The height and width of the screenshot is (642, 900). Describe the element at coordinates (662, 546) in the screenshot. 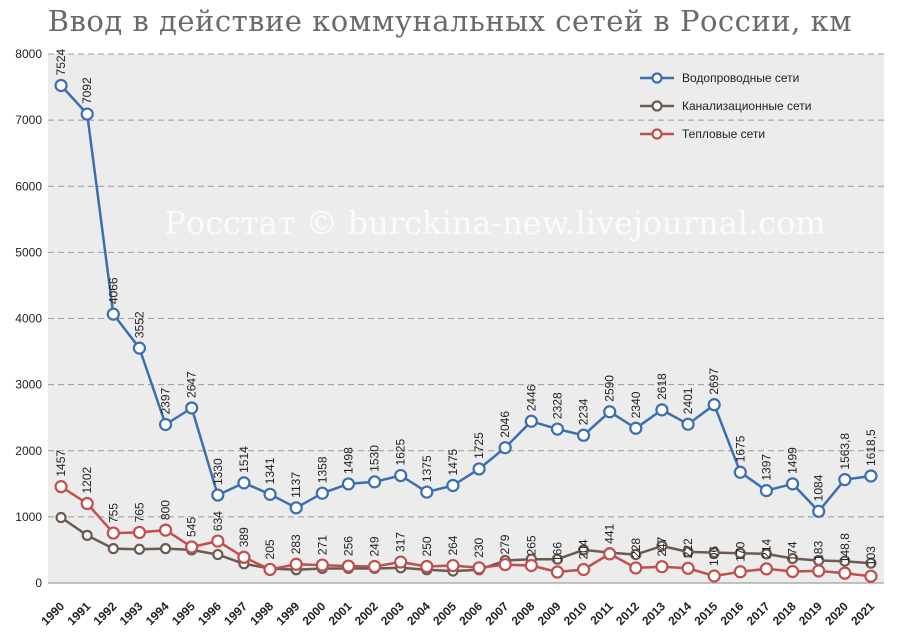

I see `heating-data-label: 247` at that location.